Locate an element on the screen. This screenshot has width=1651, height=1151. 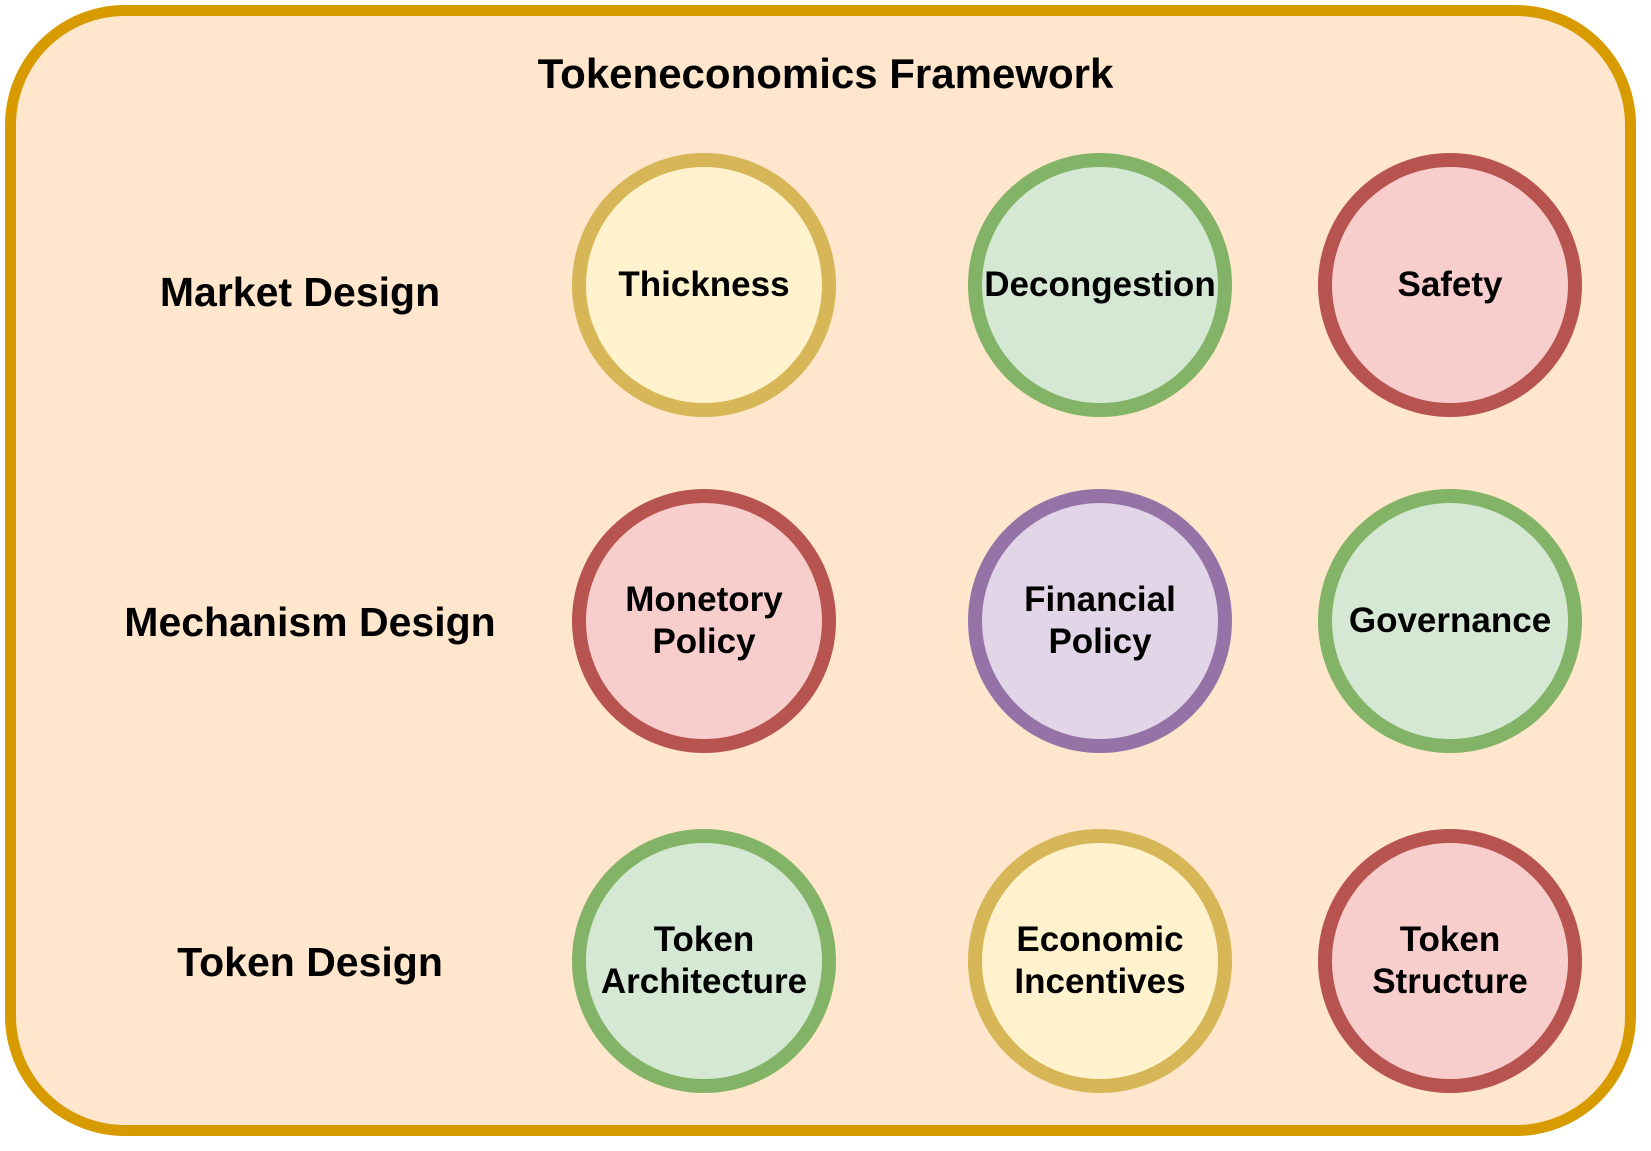
node-economic-incentives: Economic Incentives is located at coordinates (1100, 961).